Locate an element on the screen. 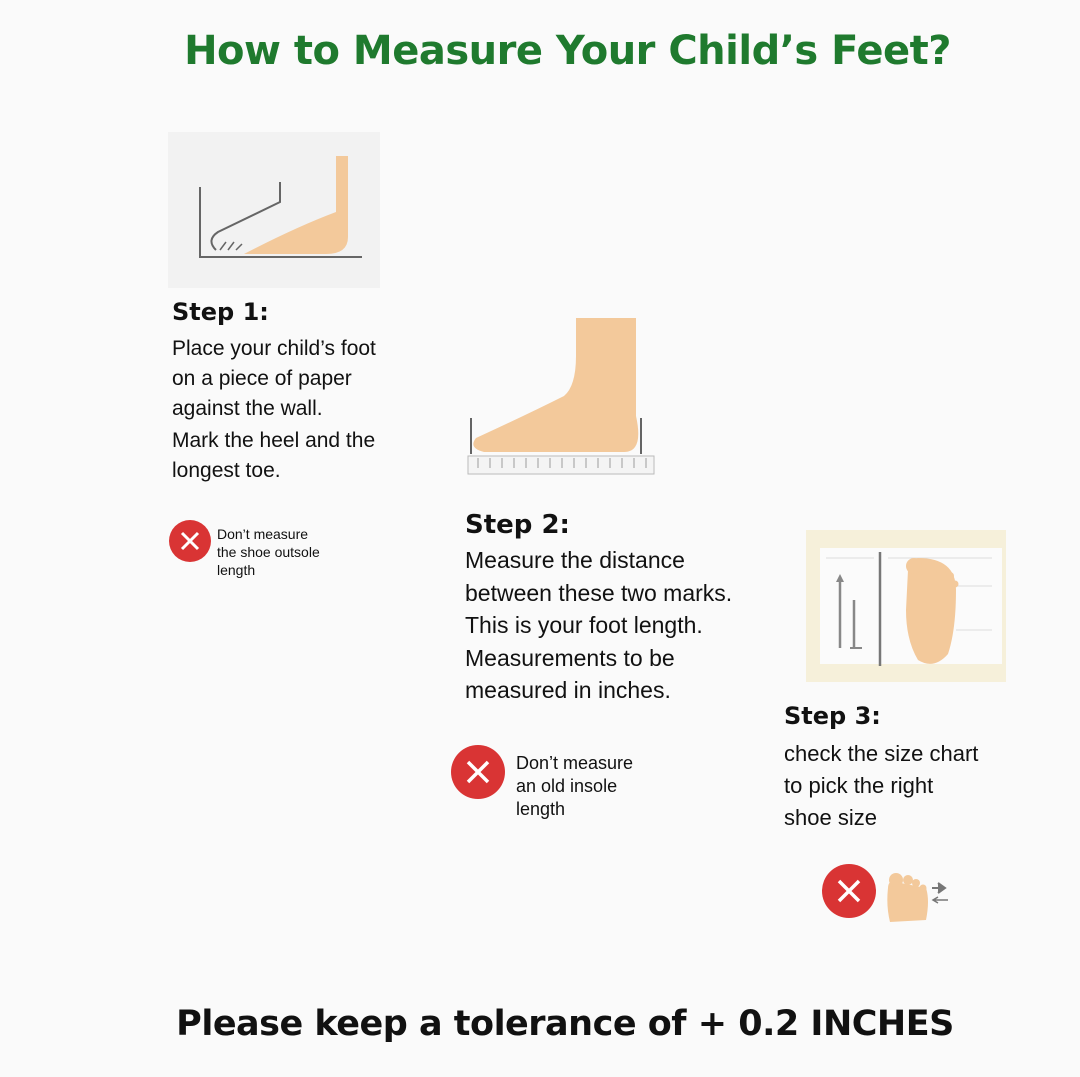 Image resolution: width=1080 pixels, height=1077 pixels. text-line: the shoe outsole is located at coordinates (268, 552).